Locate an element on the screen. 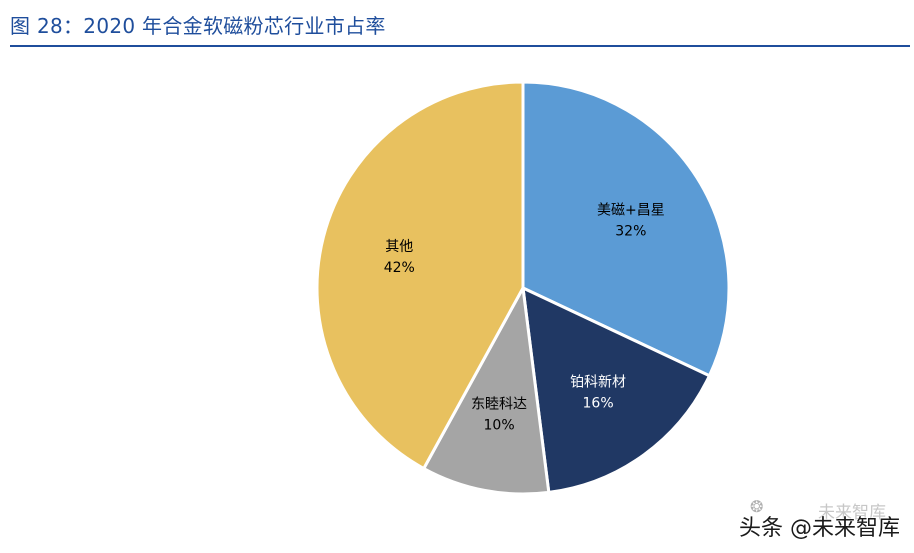 This screenshot has height=553, width=914. slice-label-1: 铂科新材 is located at coordinates (598, 382).